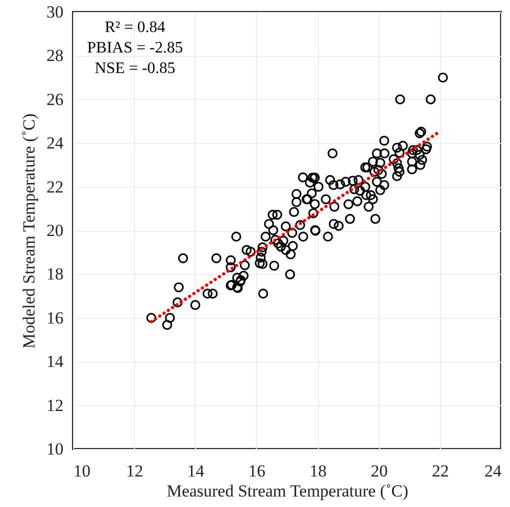 This screenshot has width=510, height=507. I want to click on y-tick-label: 30, so click(55, 12).